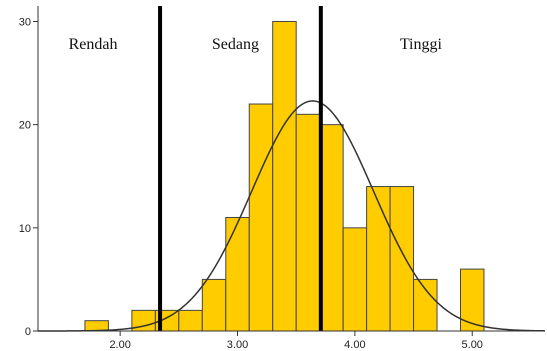 The image size is (547, 351). What do you see at coordinates (235, 44) in the screenshot?
I see `region-label-1: Sedang` at bounding box center [235, 44].